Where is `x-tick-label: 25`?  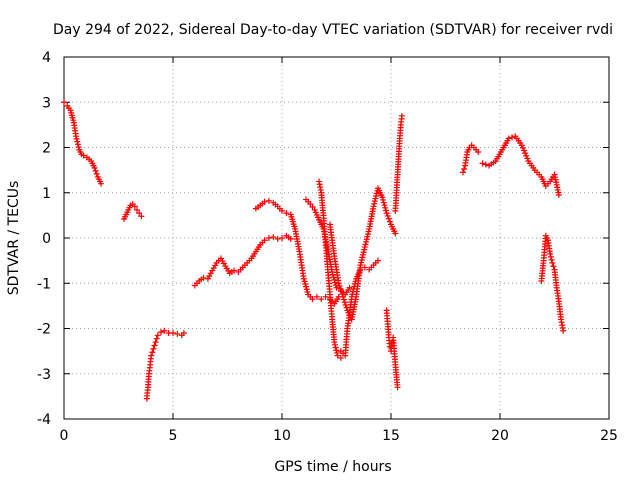
x-tick-label: 25 is located at coordinates (609, 436).